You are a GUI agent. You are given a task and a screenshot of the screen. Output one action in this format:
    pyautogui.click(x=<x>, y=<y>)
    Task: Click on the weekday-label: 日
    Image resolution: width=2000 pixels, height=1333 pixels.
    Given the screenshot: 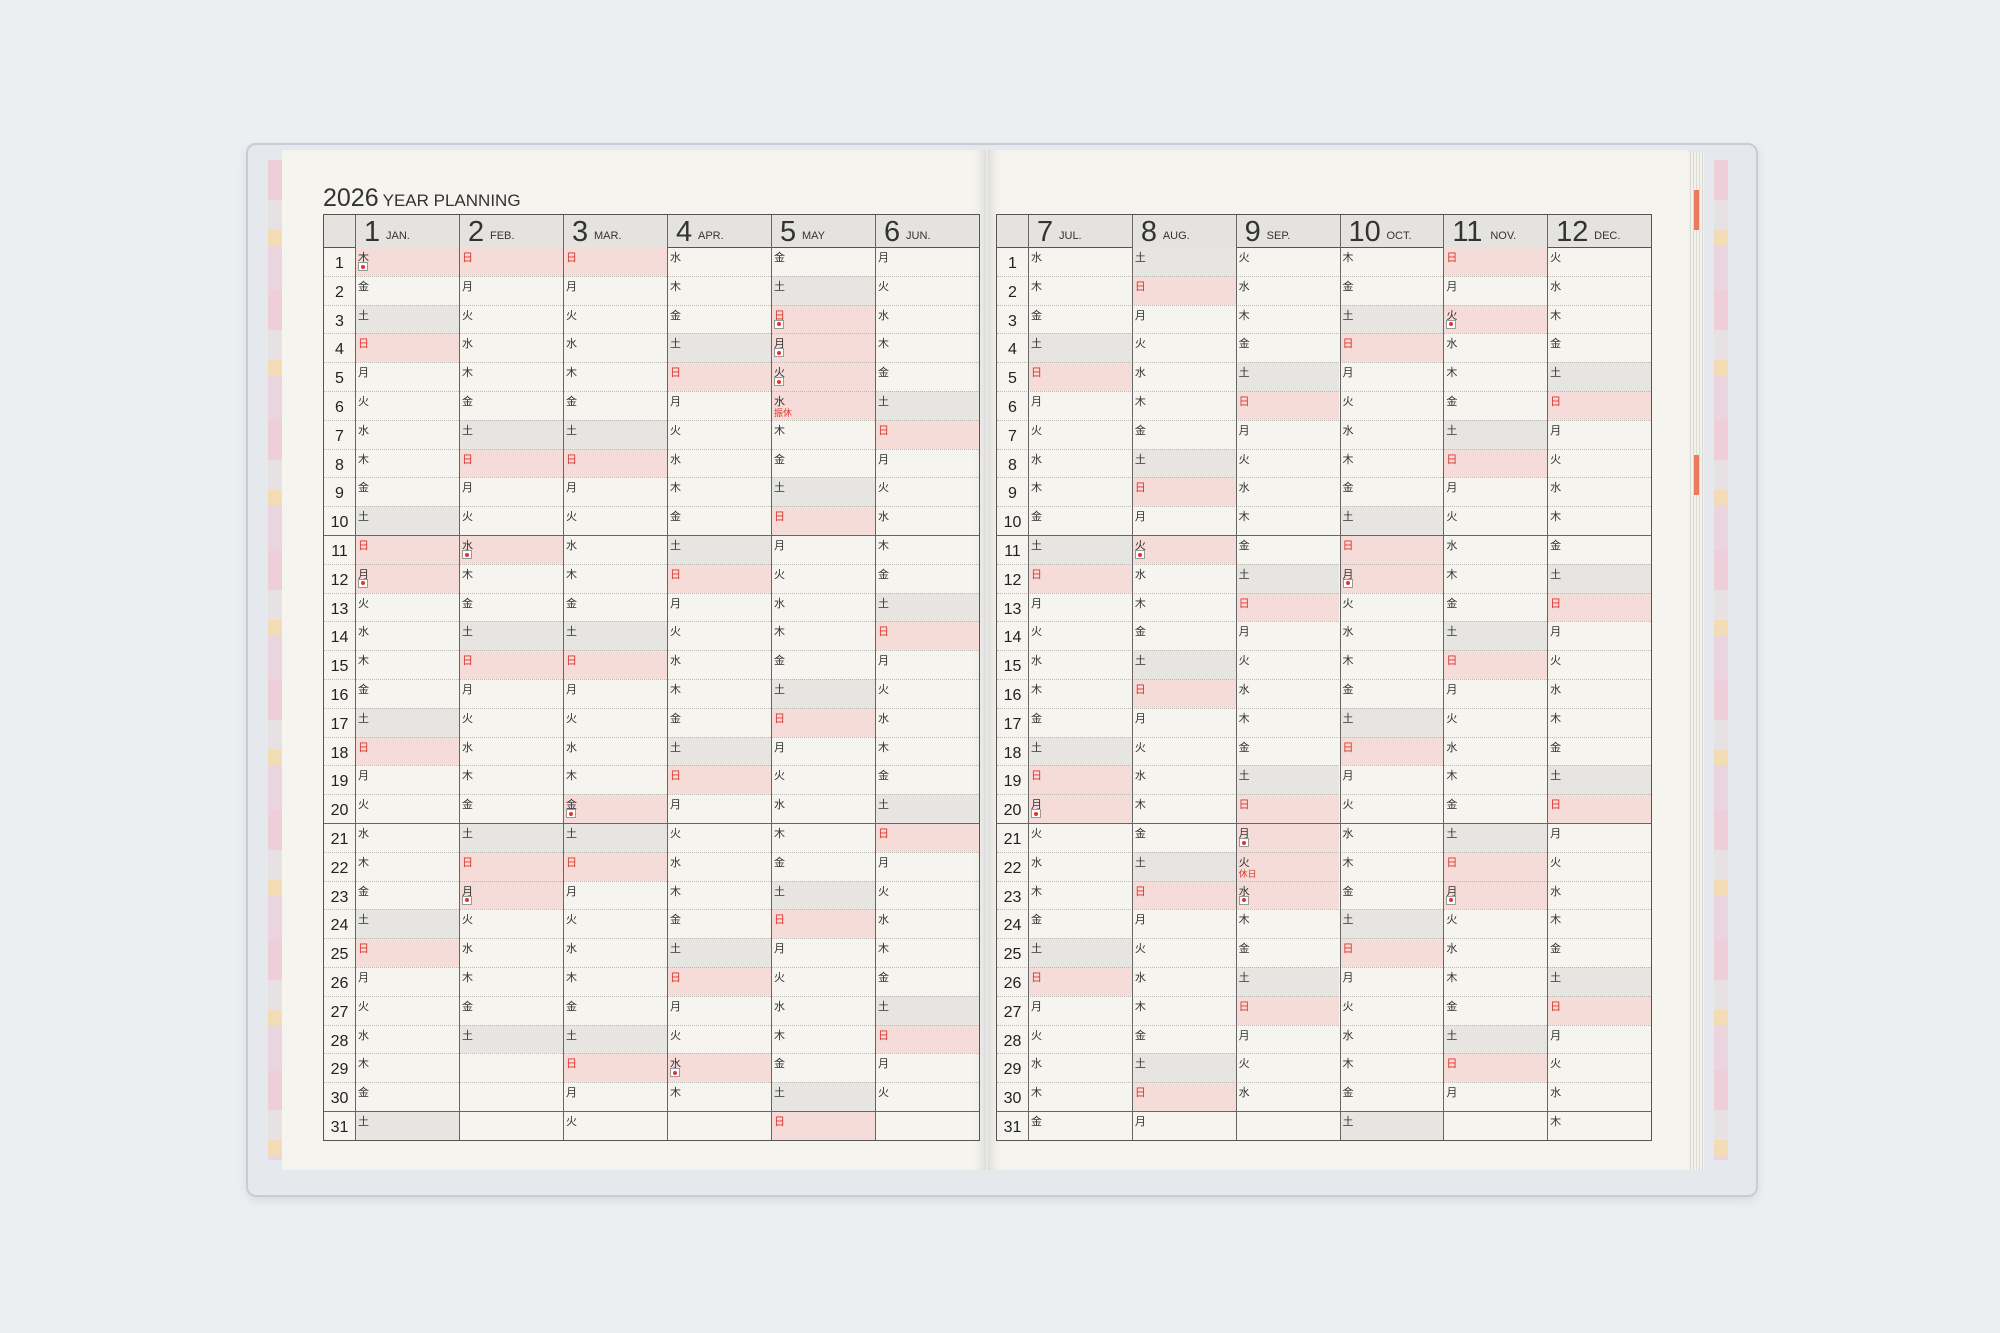 What is the action you would take?
    pyautogui.click(x=883, y=430)
    